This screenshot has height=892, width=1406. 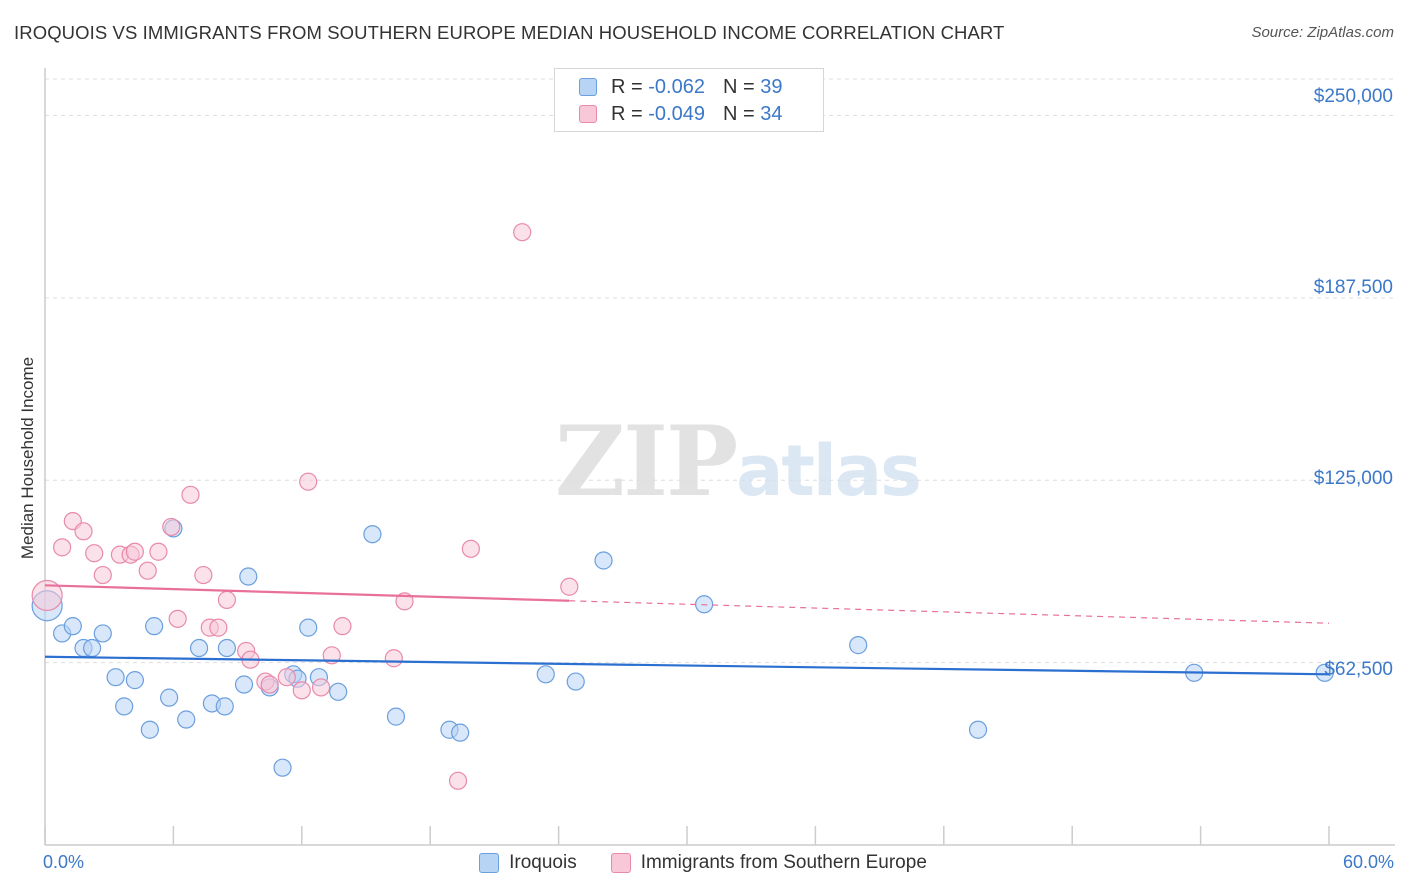 What do you see at coordinates (783, 862) in the screenshot?
I see `legend-label-southern-europe: Immigrants from Southern Europe` at bounding box center [783, 862].